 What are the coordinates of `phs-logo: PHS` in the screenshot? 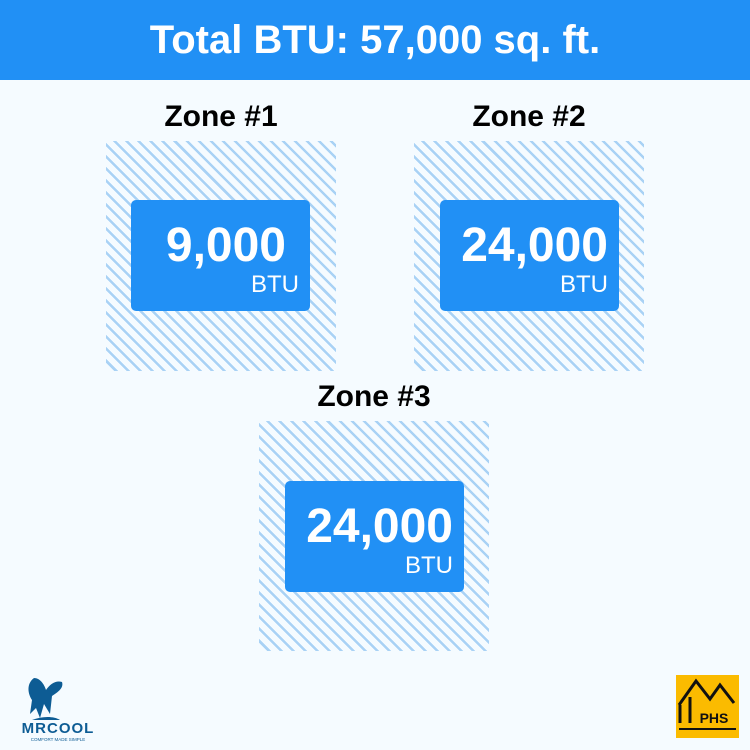 It's located at (707, 706).